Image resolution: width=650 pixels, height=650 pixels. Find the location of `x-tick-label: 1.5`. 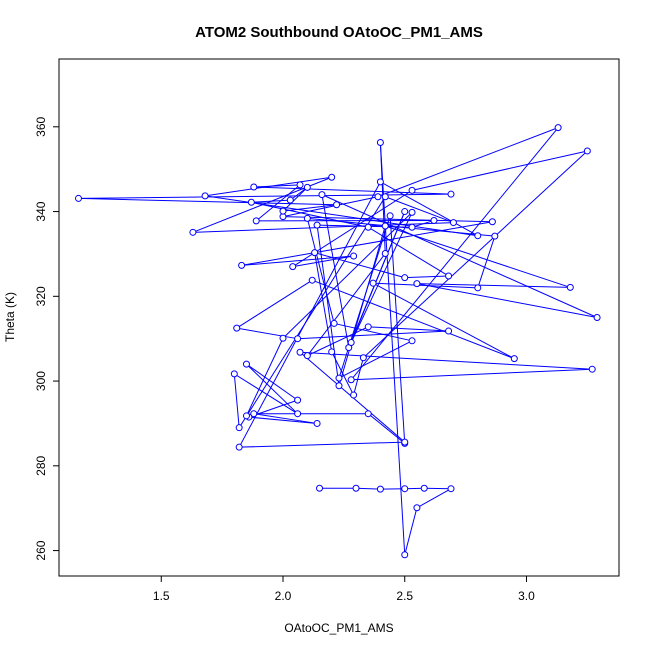

x-tick-label: 1.5 is located at coordinates (161, 596).